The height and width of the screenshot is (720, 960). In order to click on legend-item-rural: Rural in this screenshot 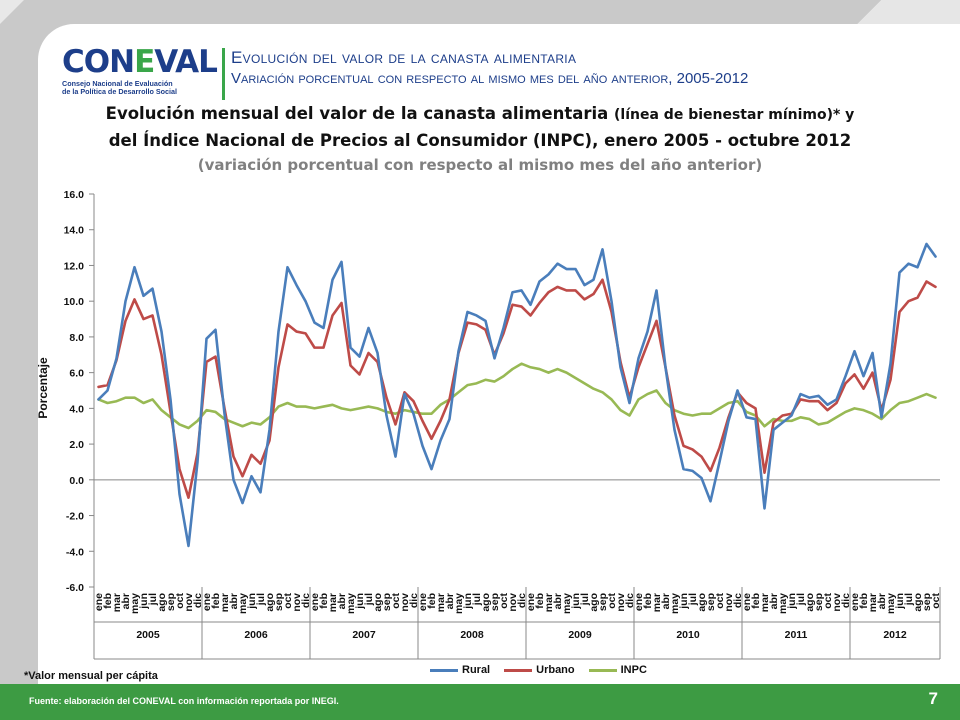, I will do `click(460, 670)`.